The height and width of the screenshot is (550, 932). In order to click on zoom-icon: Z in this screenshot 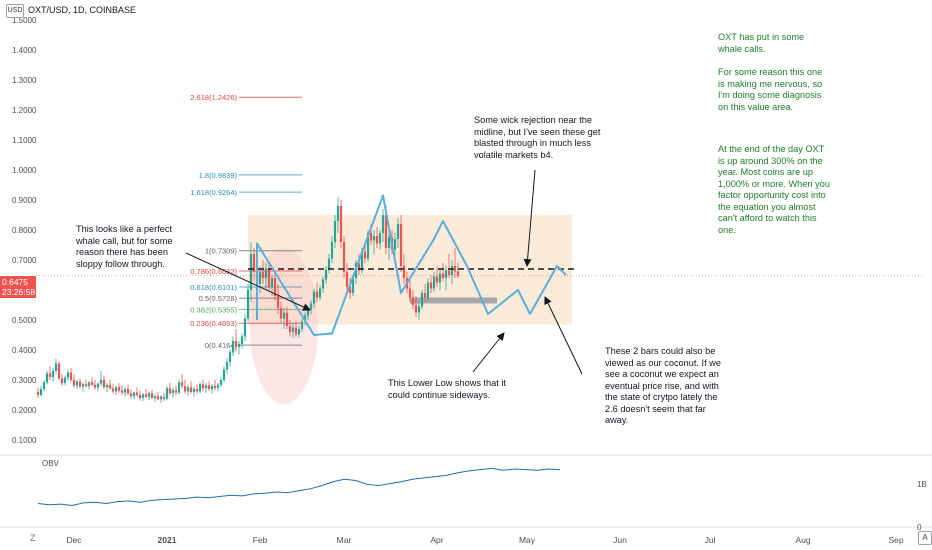, I will do `click(33, 538)`.